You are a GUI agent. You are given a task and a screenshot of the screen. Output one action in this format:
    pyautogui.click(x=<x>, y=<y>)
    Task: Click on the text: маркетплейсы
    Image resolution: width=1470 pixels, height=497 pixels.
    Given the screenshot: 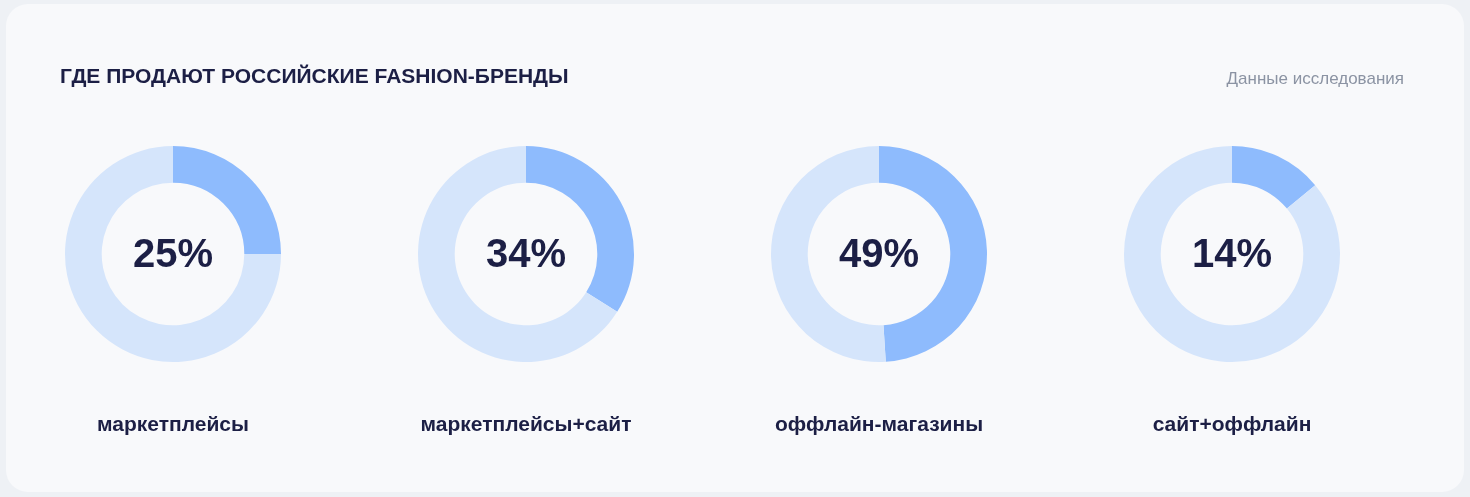 What is the action you would take?
    pyautogui.click(x=173, y=424)
    